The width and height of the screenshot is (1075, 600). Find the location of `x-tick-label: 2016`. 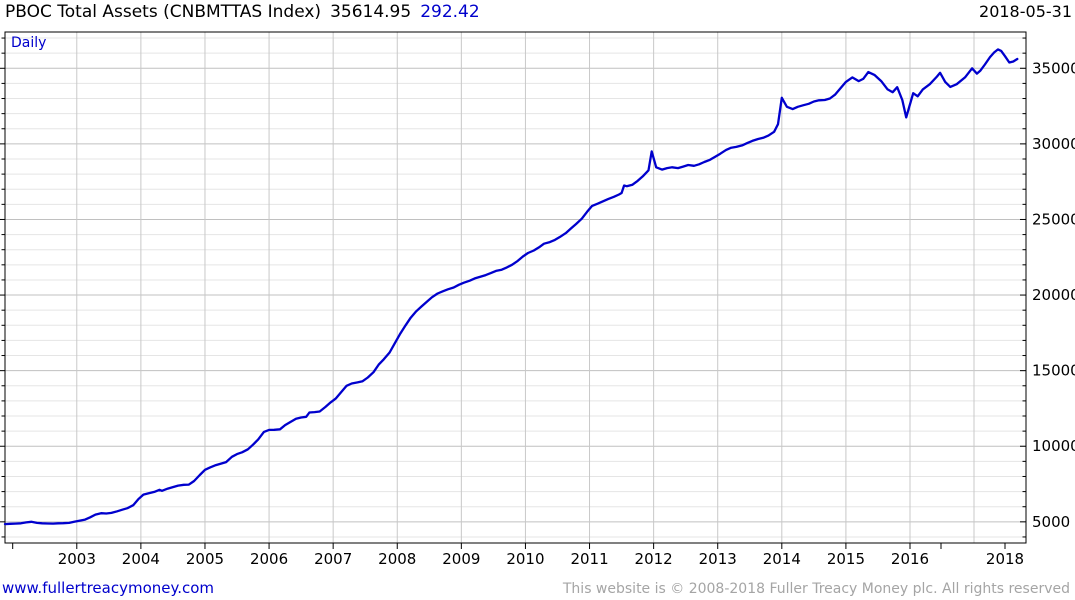

x-tick-label: 2016 is located at coordinates (910, 559).